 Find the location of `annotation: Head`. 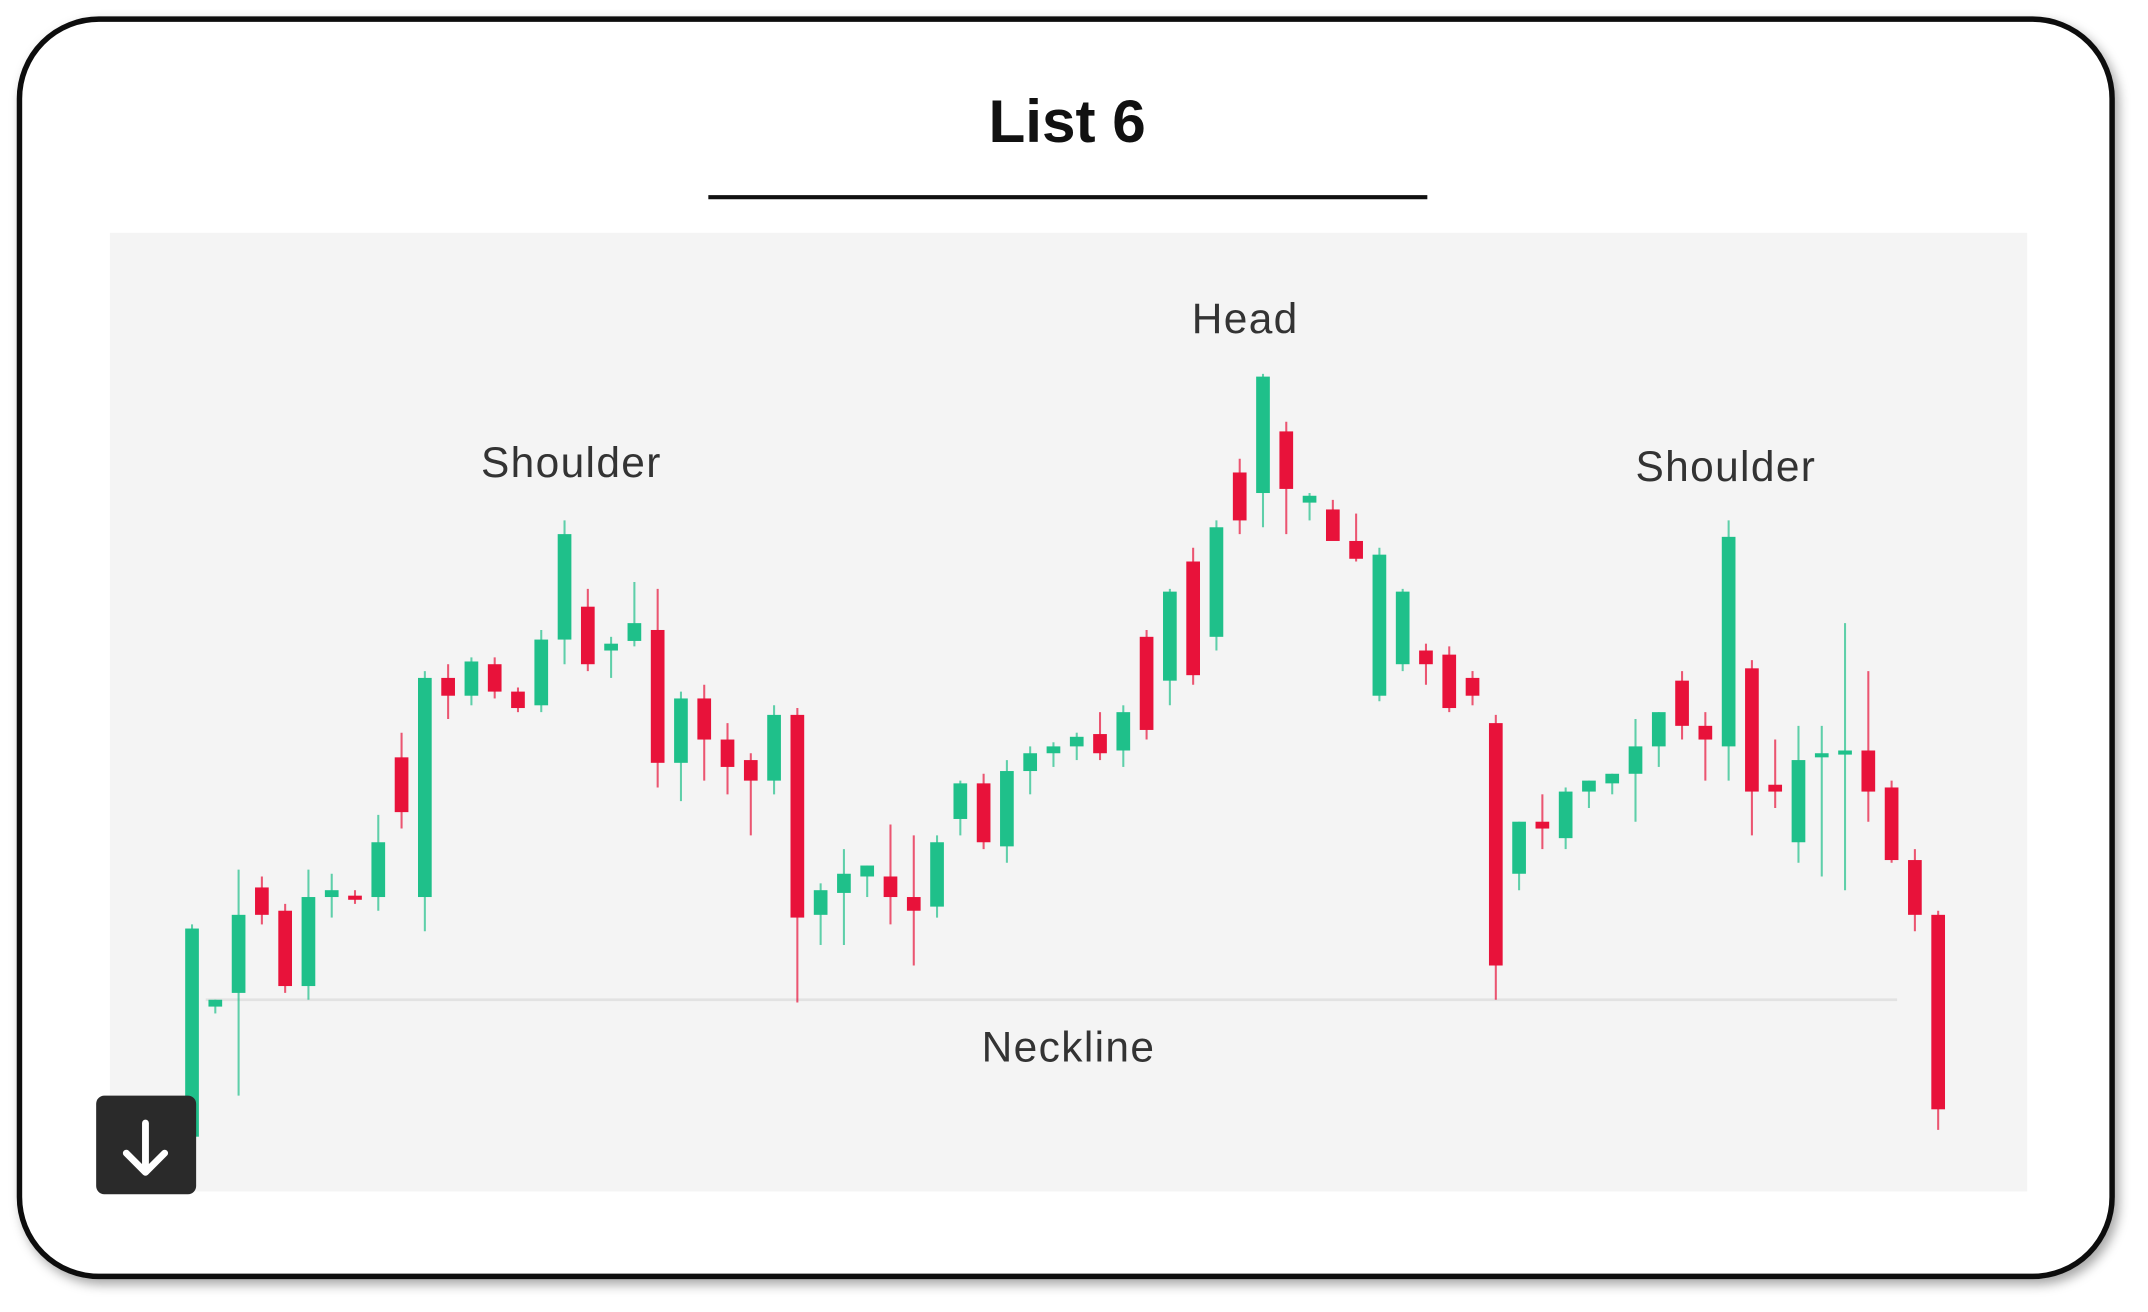

annotation: Head is located at coordinates (1245, 318).